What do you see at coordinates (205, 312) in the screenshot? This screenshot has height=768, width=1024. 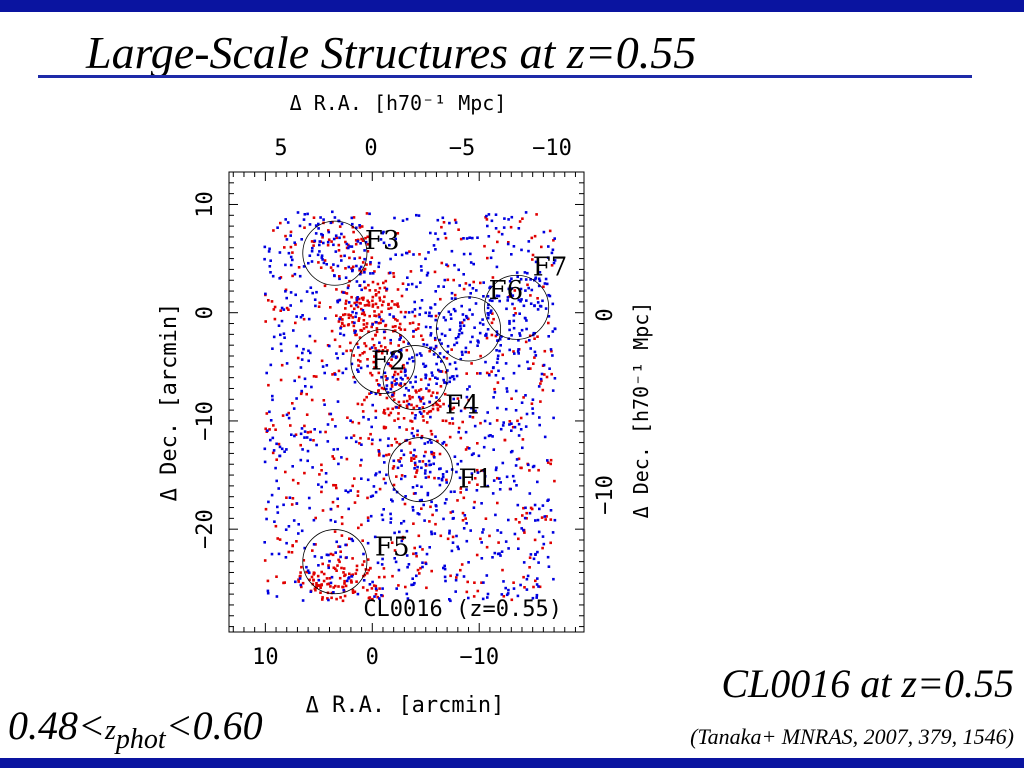 I see `y-tick-label-left: 0` at bounding box center [205, 312].